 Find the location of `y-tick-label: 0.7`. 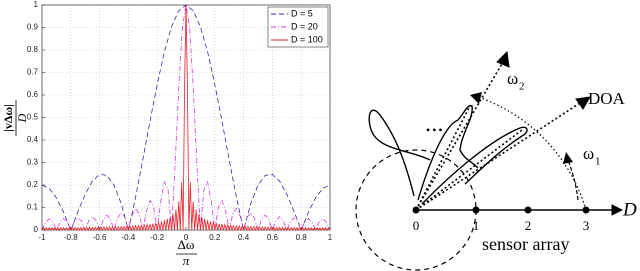

y-tick-label: 0.7 is located at coordinates (33, 72).